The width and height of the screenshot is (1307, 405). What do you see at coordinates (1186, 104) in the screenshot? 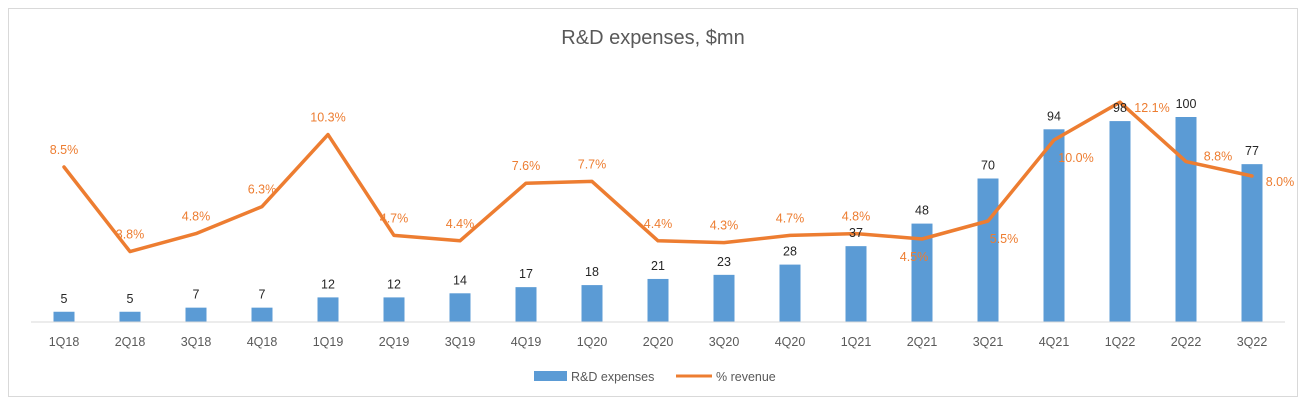
I see `bar-value-label: 100` at bounding box center [1186, 104].